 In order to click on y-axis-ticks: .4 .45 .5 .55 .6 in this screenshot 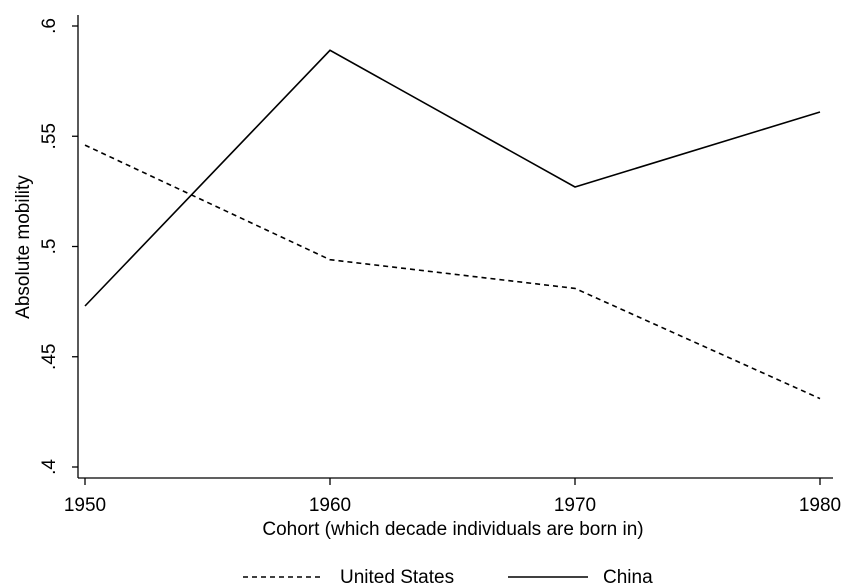, I will do `click(58, 246)`.